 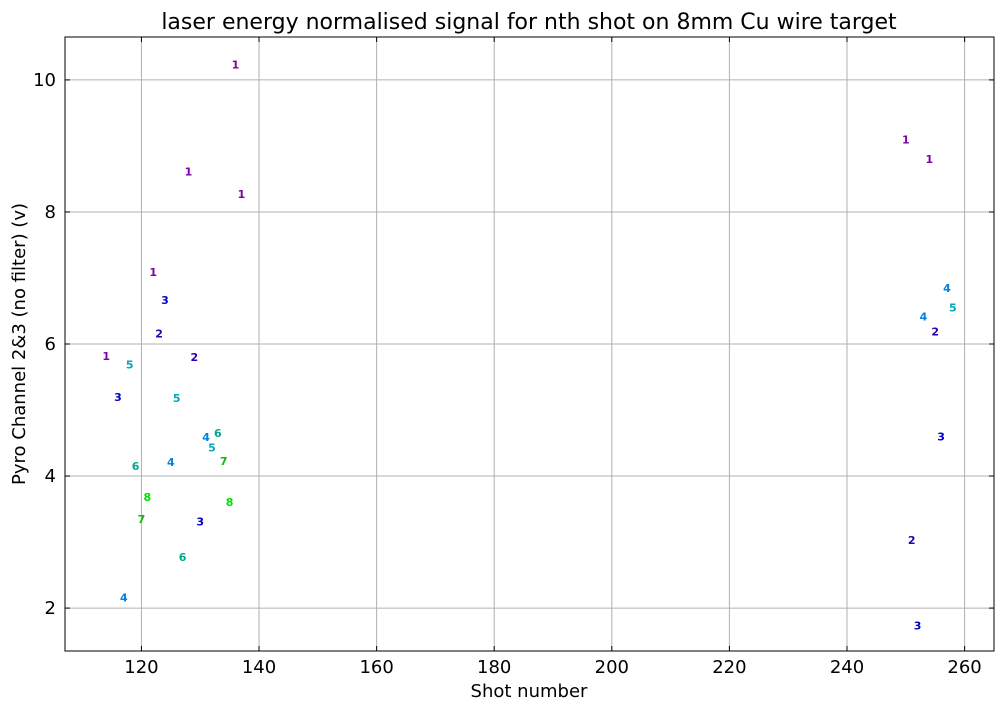 What do you see at coordinates (964, 667) in the screenshot?
I see `x-tick-label: 260` at bounding box center [964, 667].